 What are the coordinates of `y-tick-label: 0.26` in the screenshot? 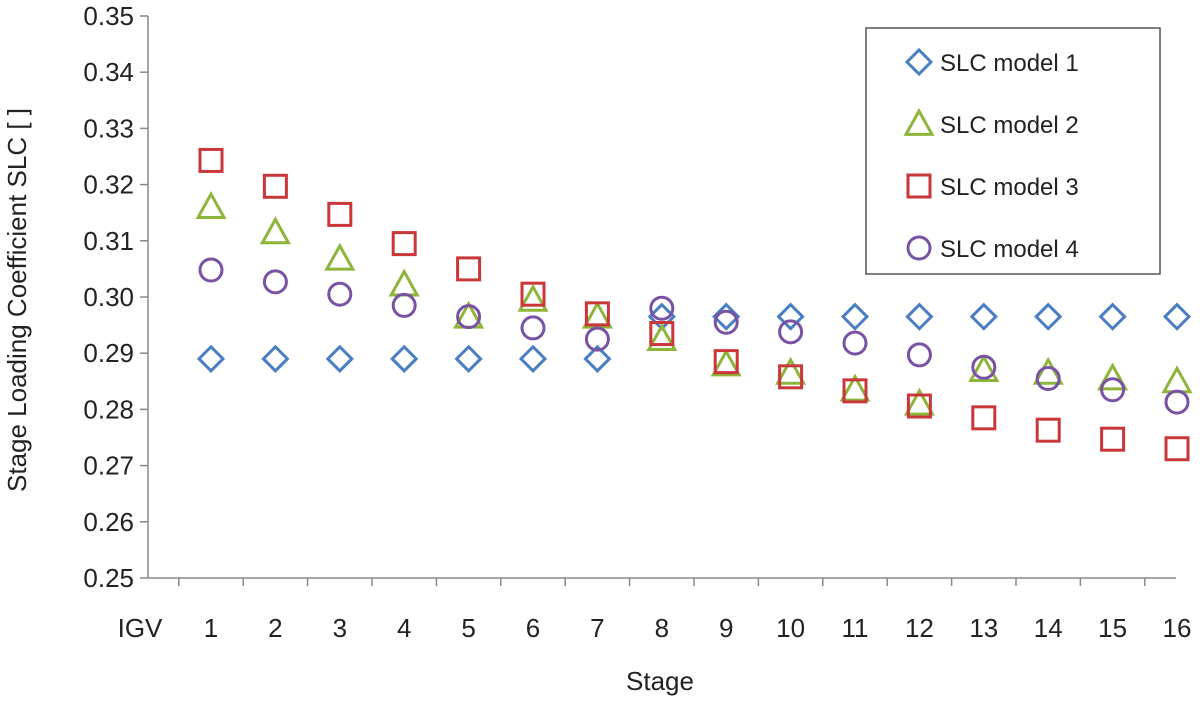 It's located at (108, 522).